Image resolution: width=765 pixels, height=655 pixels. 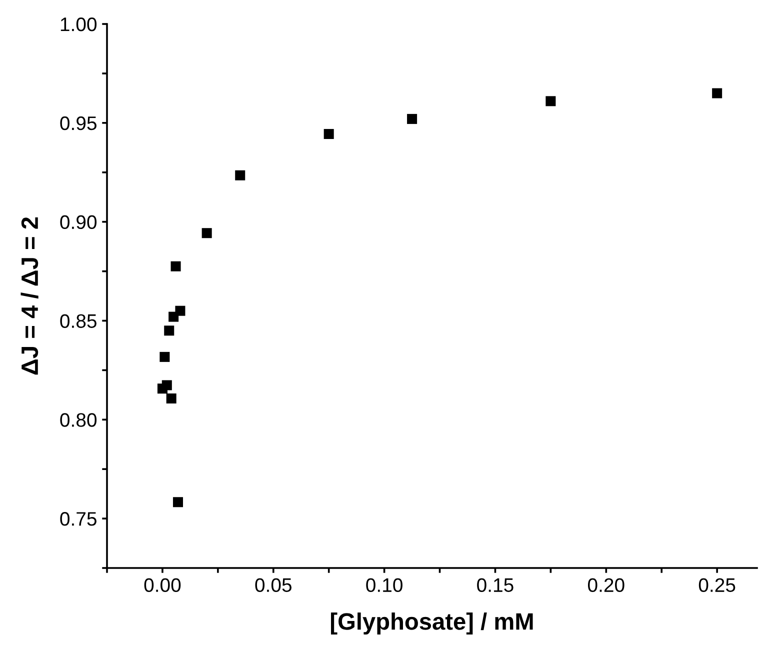 What do you see at coordinates (717, 585) in the screenshot?
I see `x-tick-label: 0.25` at bounding box center [717, 585].